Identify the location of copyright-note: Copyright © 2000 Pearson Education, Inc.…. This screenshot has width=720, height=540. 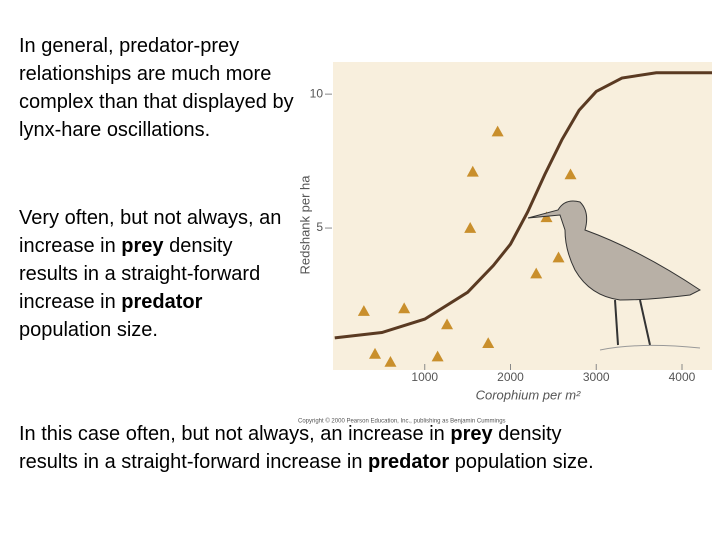
(402, 421).